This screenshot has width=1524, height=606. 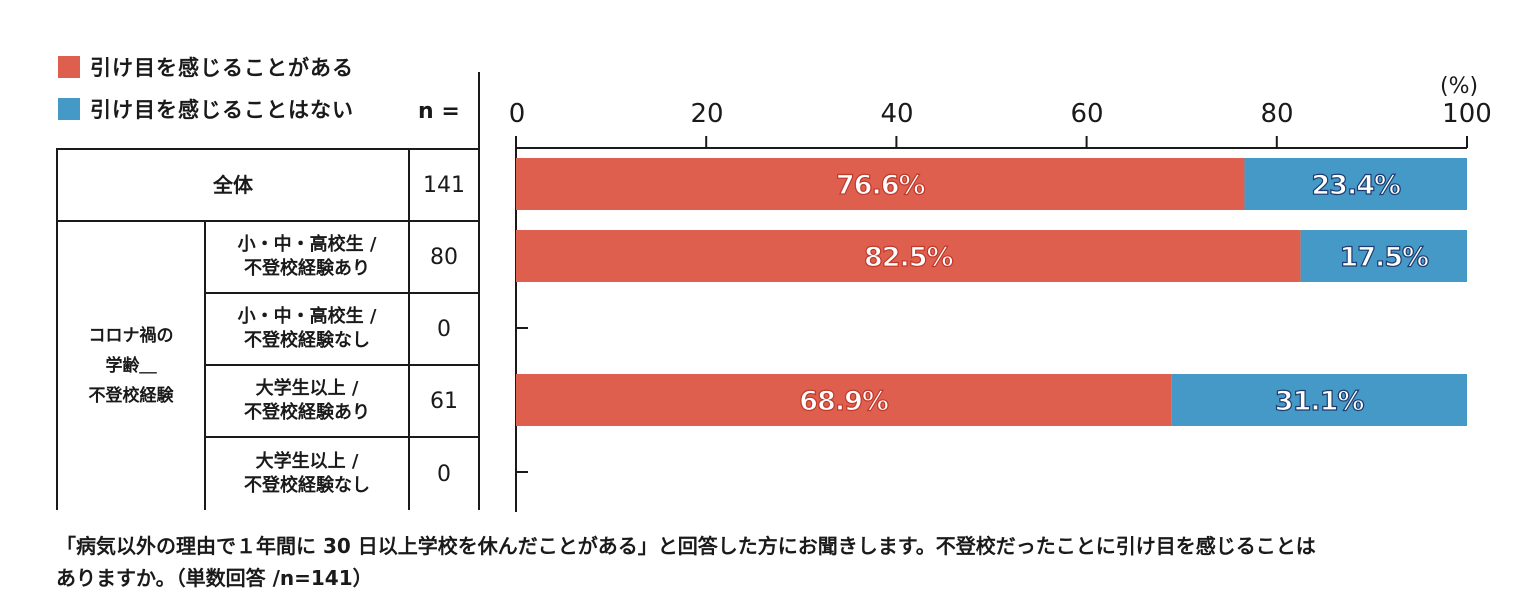 I want to click on legend-item-yes: 引け目を感じることがある, so click(x=206, y=67).